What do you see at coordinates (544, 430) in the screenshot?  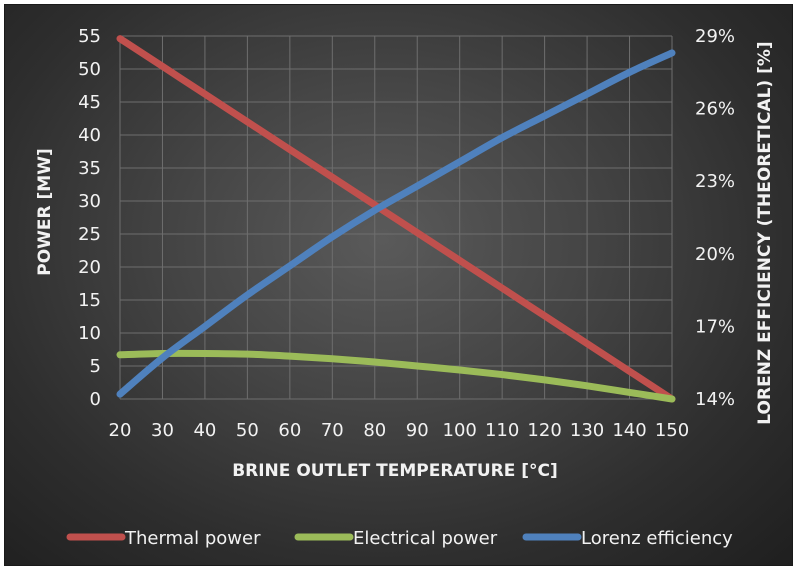 I see `x-tick-label: 120` at bounding box center [544, 430].